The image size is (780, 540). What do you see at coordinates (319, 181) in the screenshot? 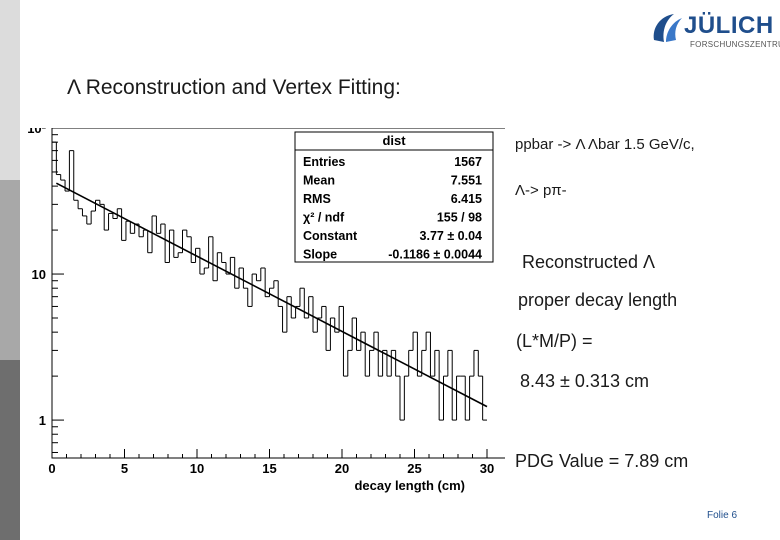
I see `stats-row-label: Mean` at bounding box center [319, 181].